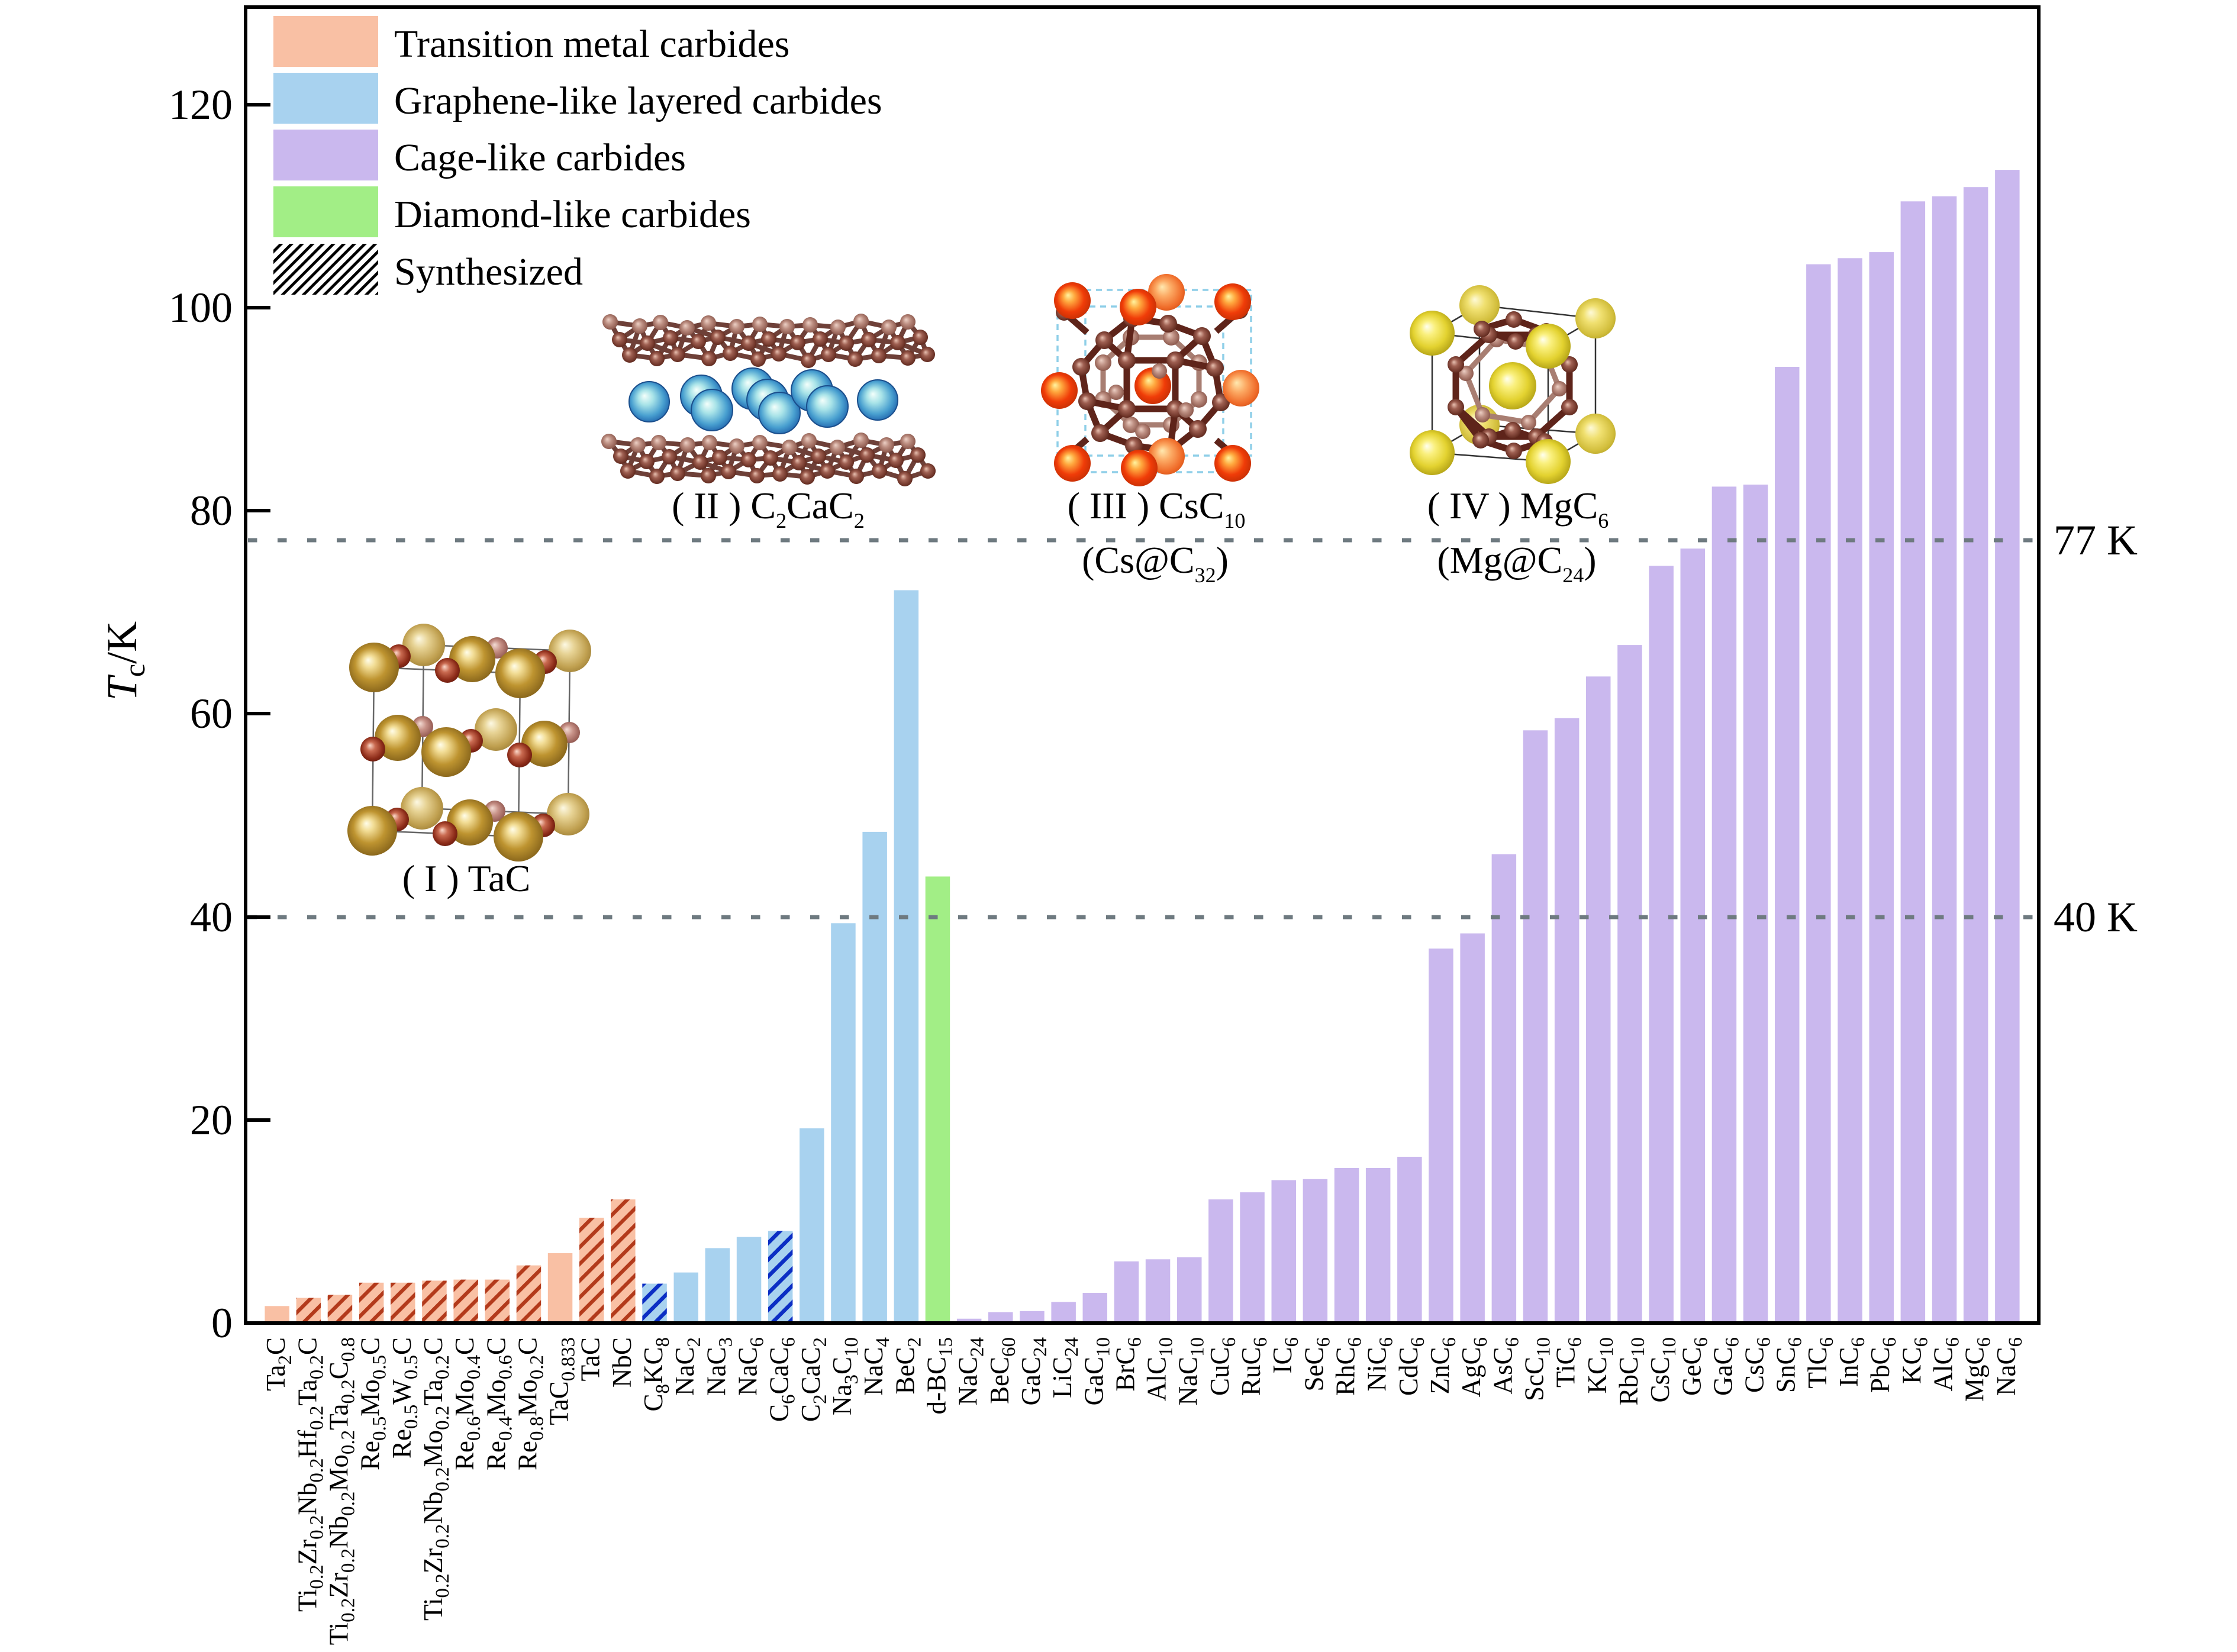 The height and width of the screenshot is (1652, 2237). Describe the element at coordinates (124, 661) in the screenshot. I see `svg-text: Tc/K` at that location.